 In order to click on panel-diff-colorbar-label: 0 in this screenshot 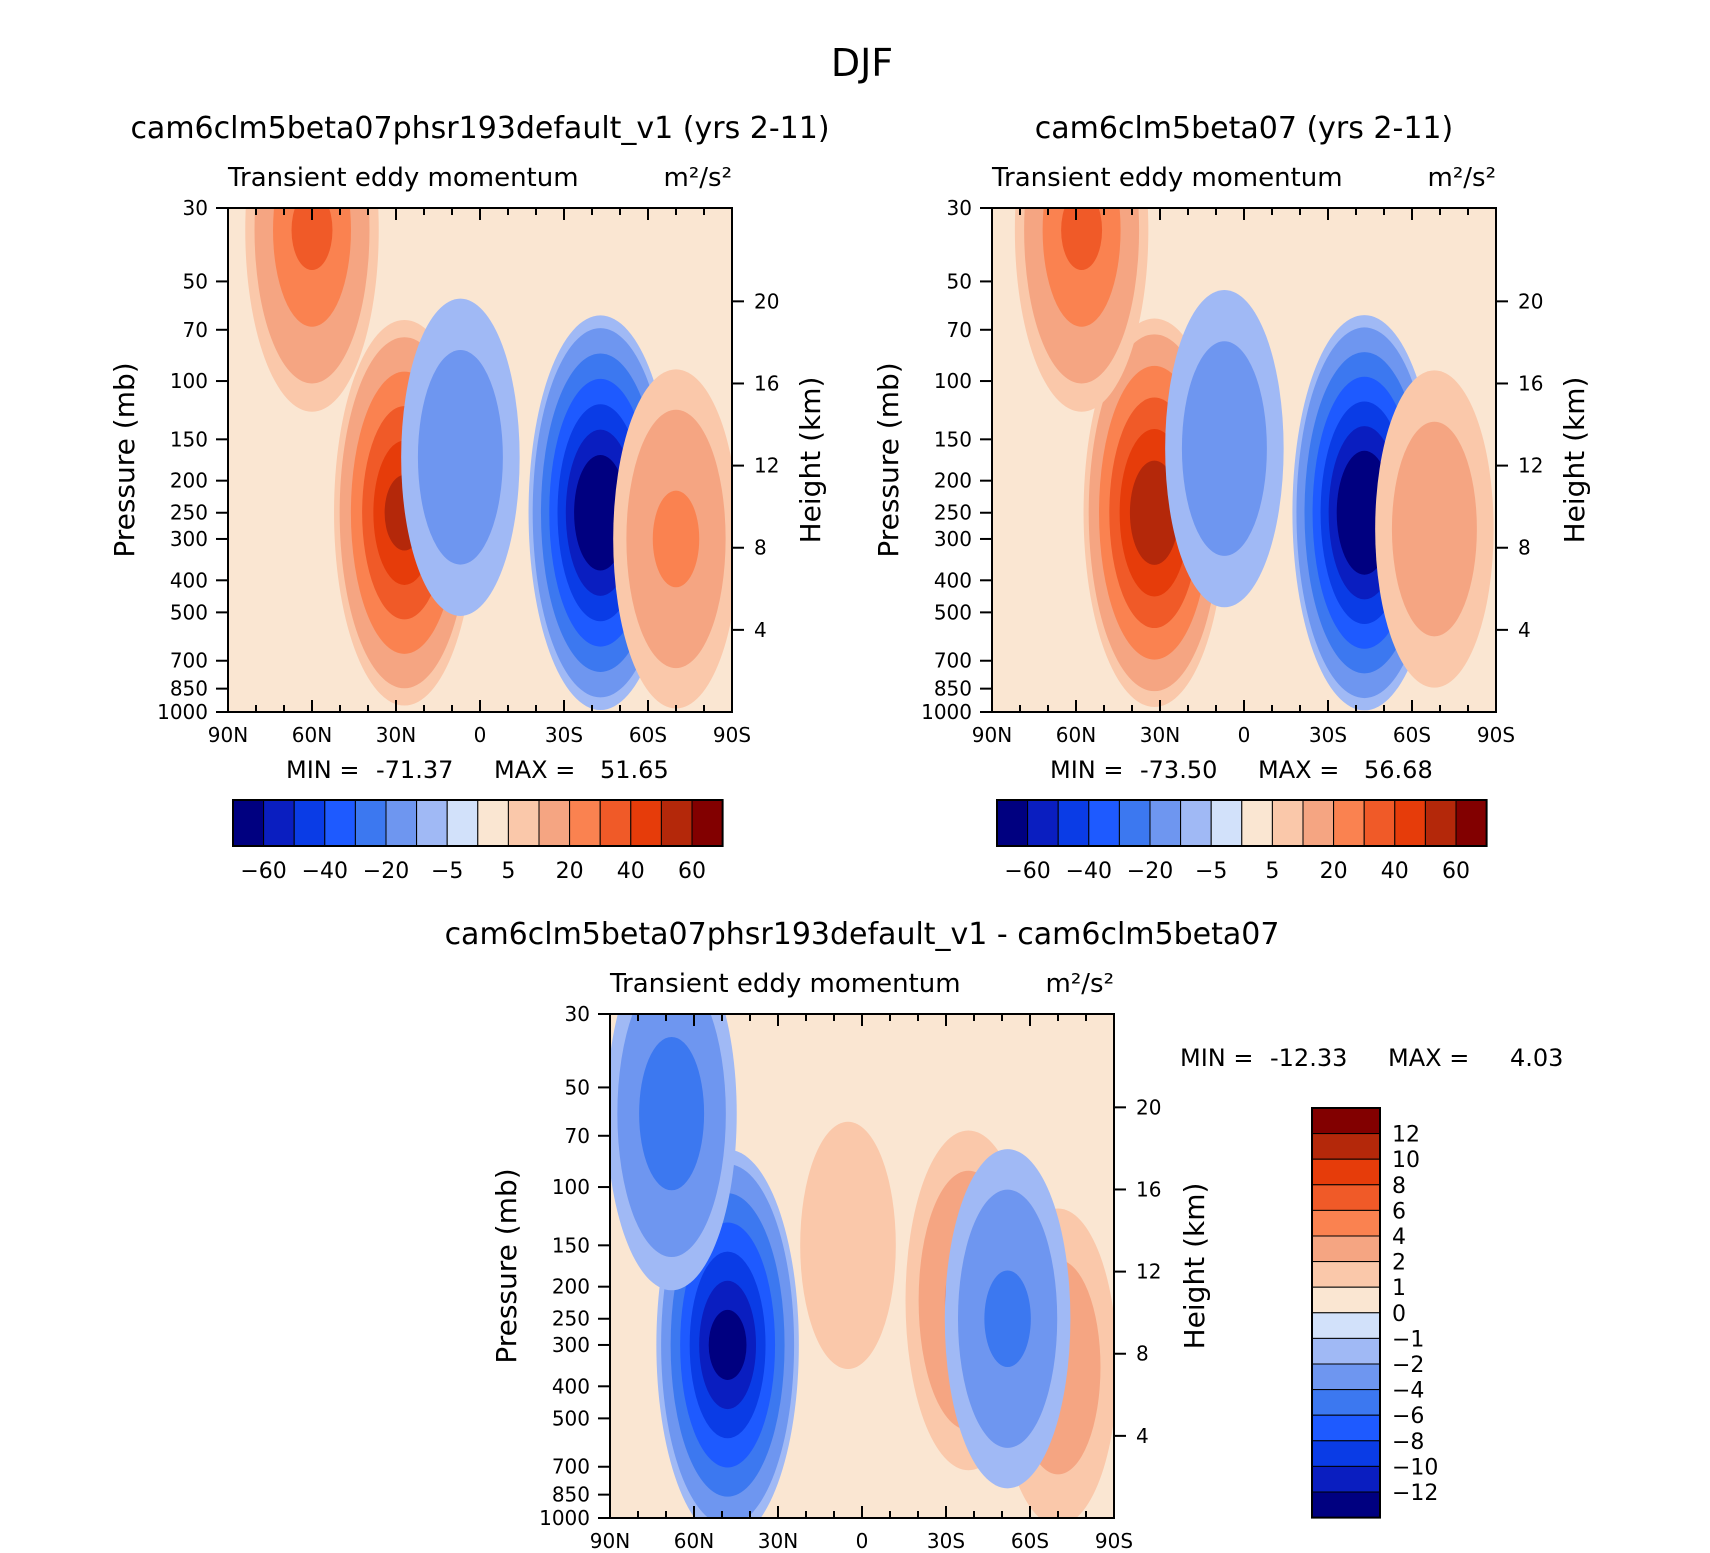, I will do `click(1399, 1314)`.